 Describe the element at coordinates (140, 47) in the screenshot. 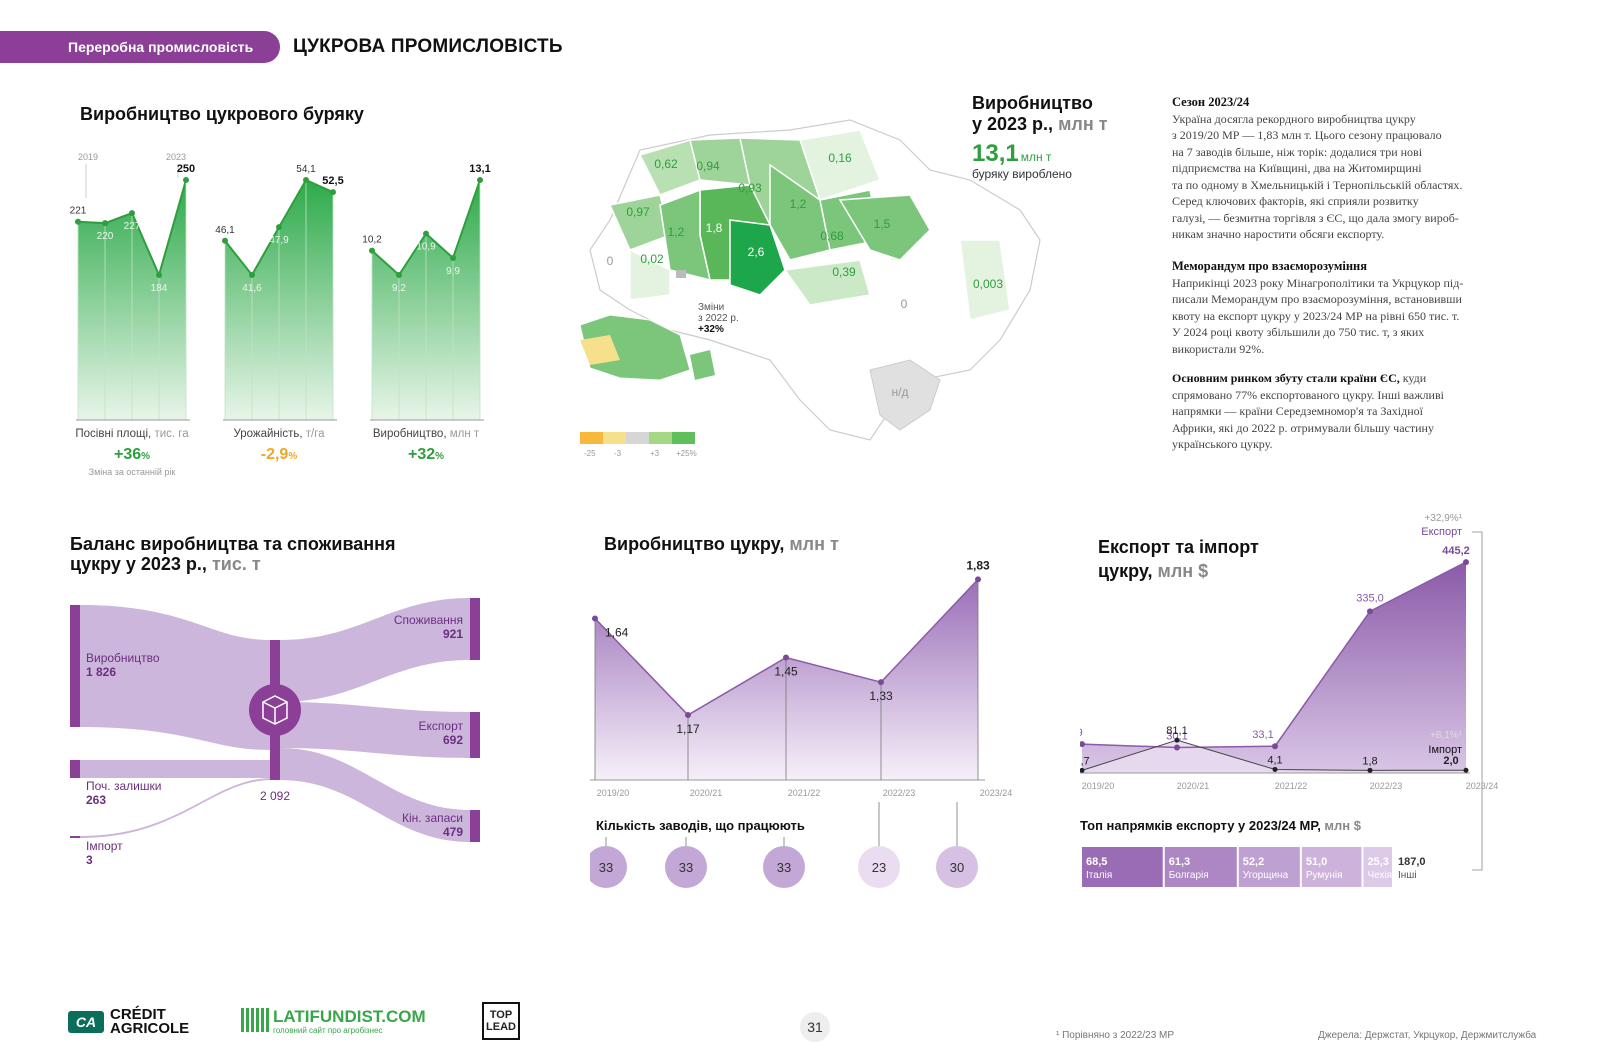

I see `section-label: Переробна промисловість` at that location.